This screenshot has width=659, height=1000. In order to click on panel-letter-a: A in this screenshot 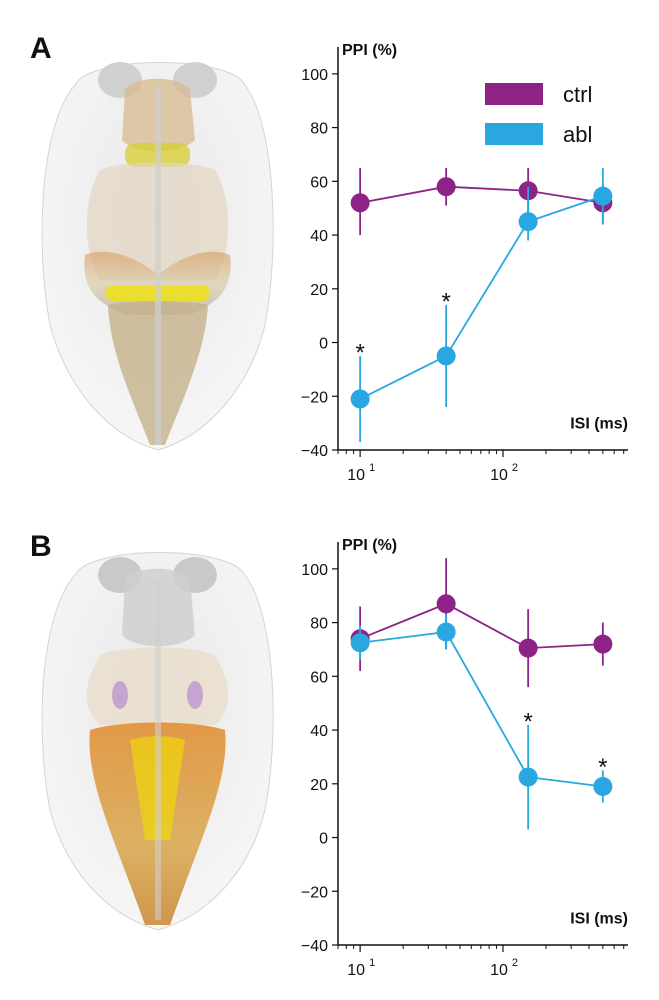, I will do `click(41, 48)`.